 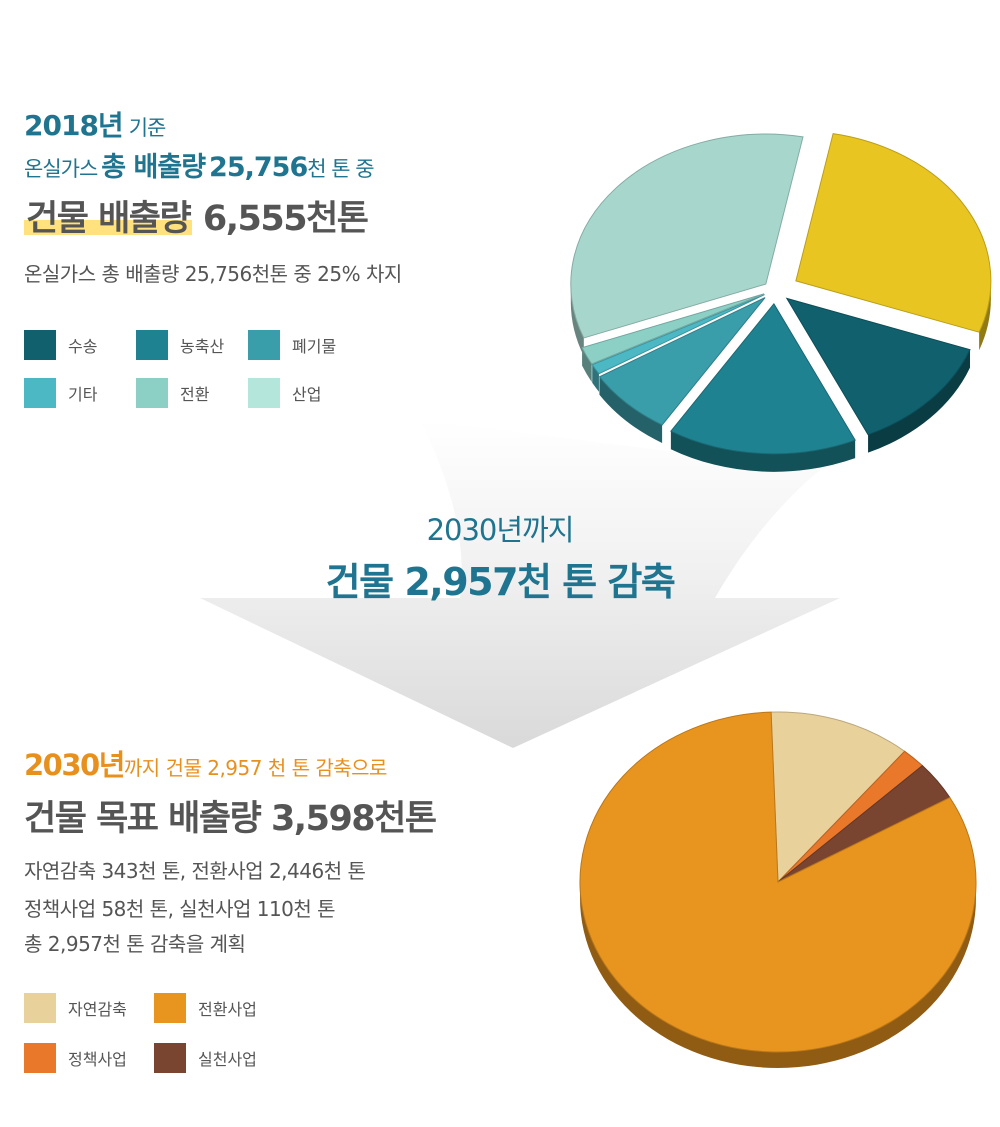 What do you see at coordinates (108, 219) in the screenshot?
I see `building-emission-label: 건물 배출량` at bounding box center [108, 219].